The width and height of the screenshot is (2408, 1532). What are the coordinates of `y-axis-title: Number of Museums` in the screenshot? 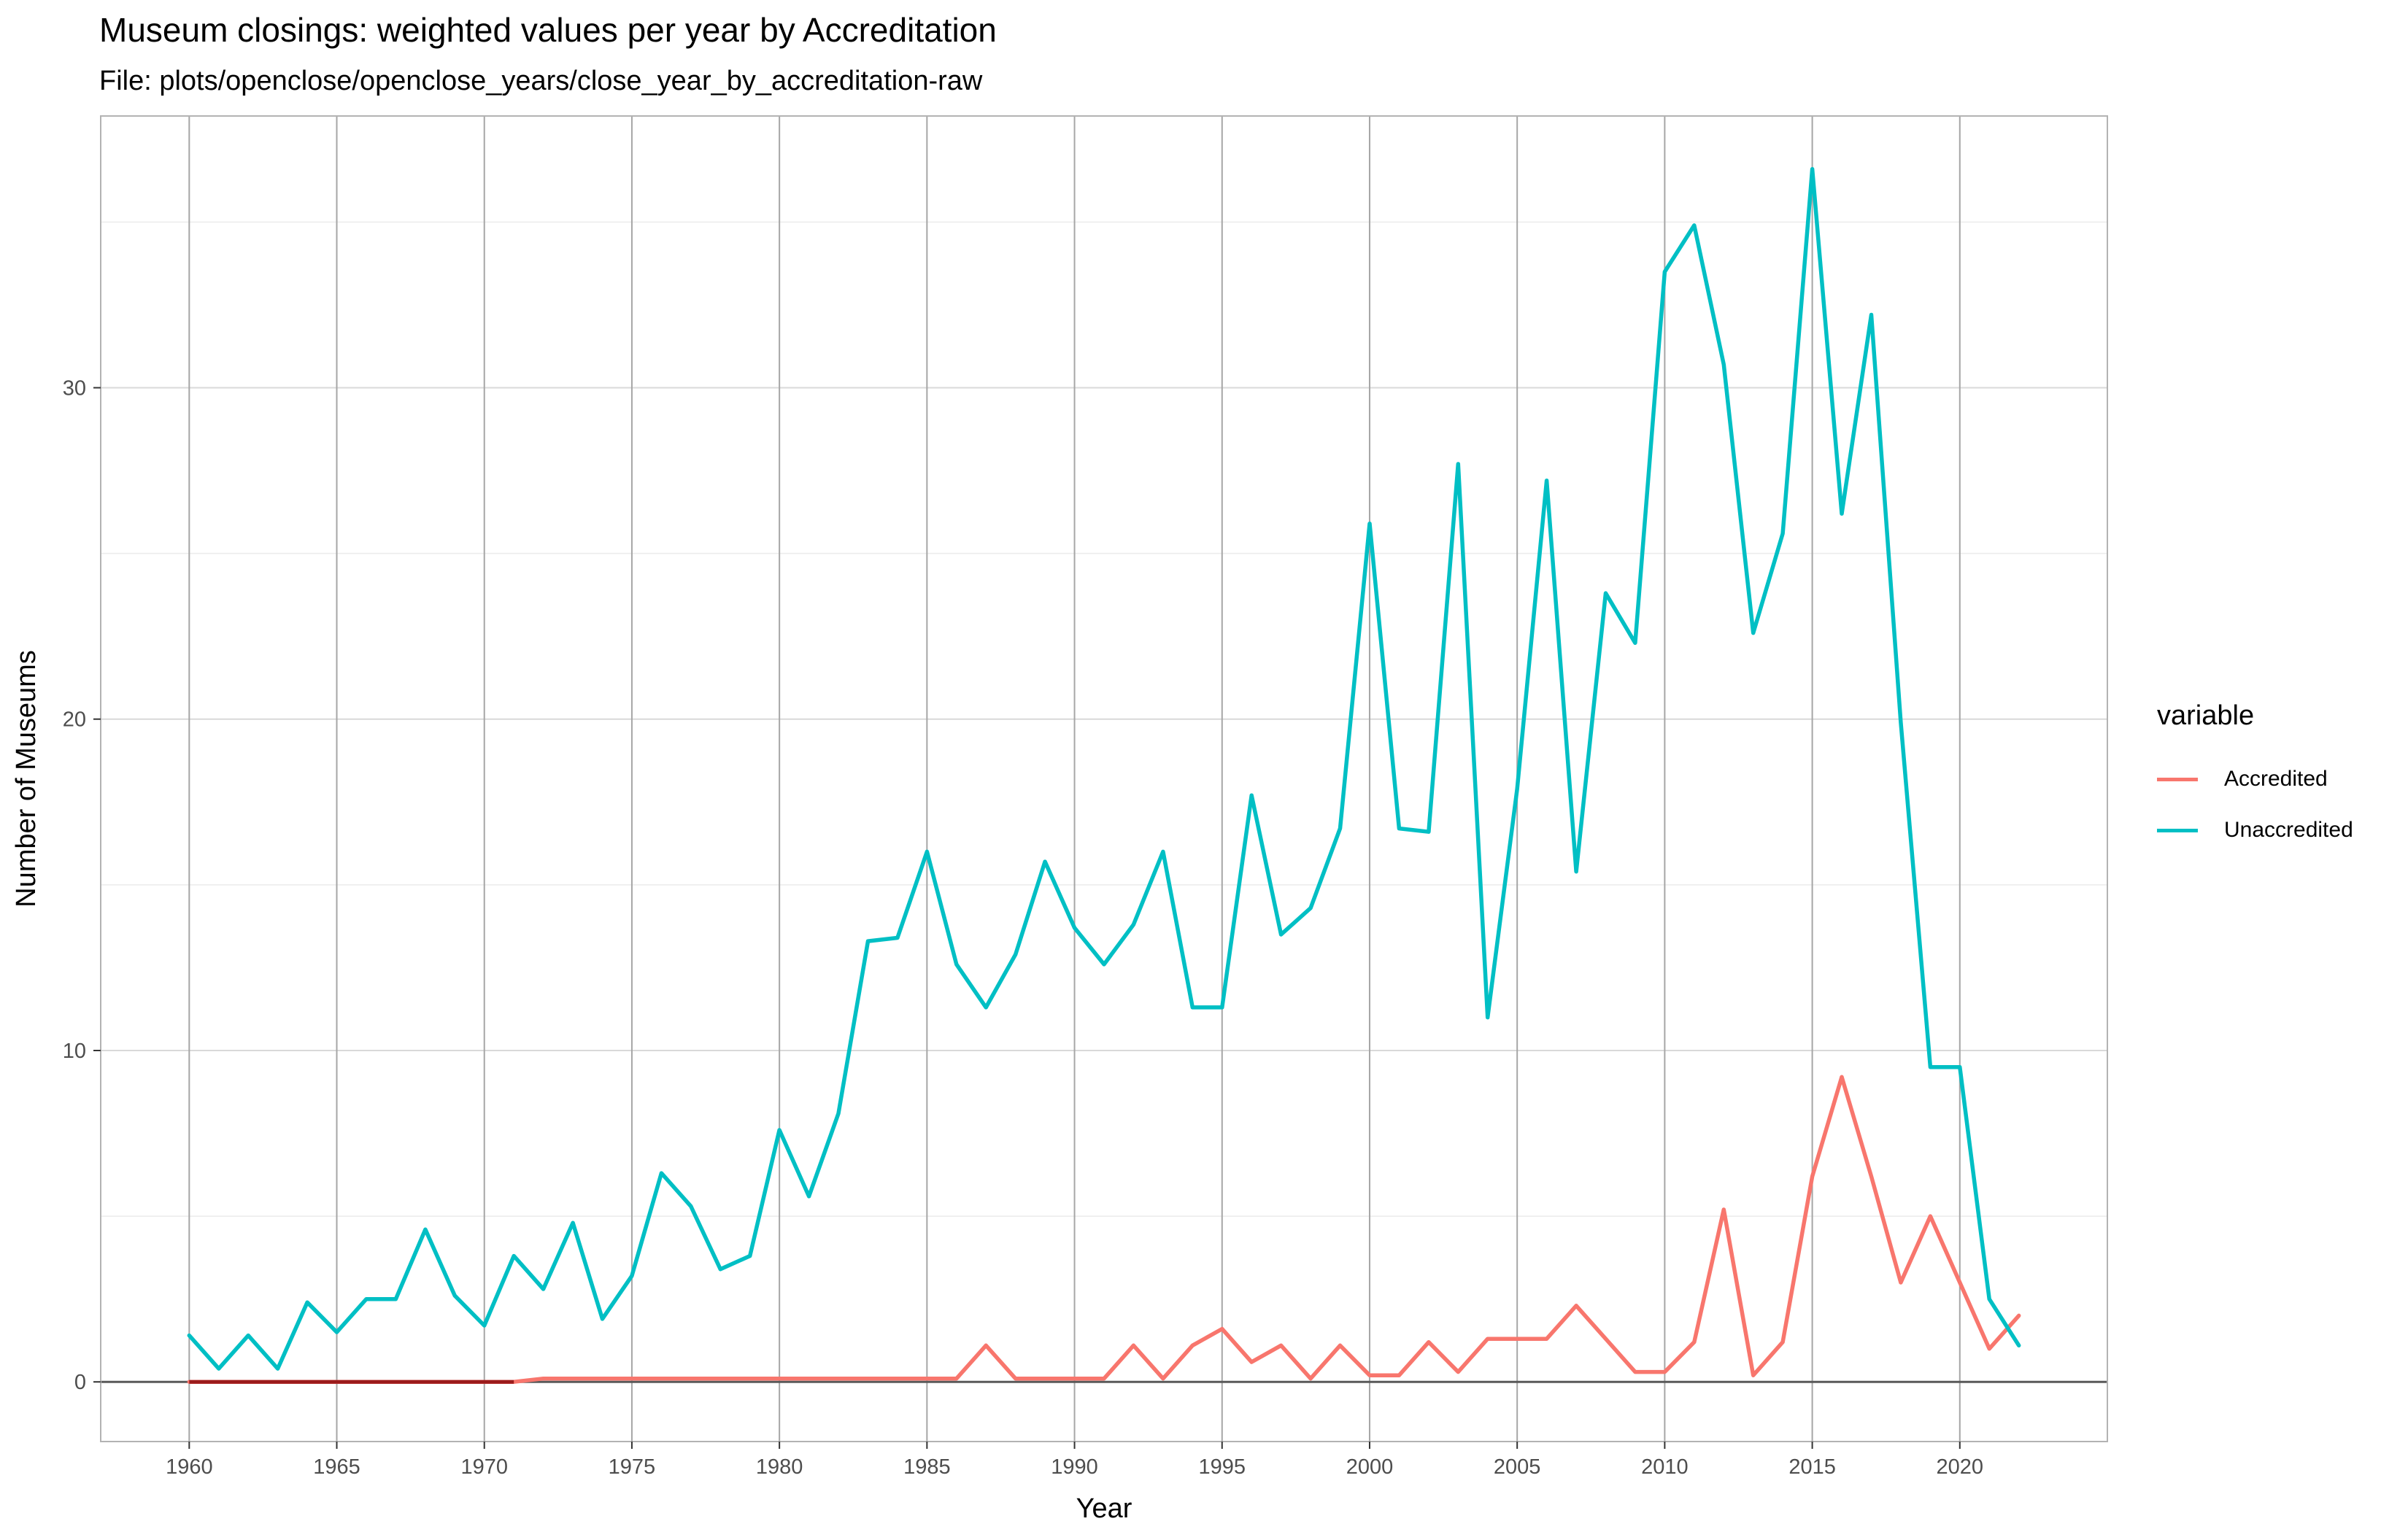 It's located at (26, 779).